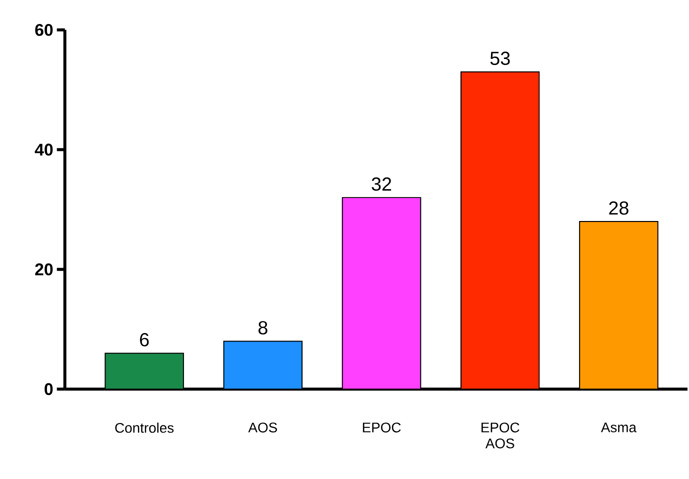 This screenshot has width=689, height=479. I want to click on x-tick-label: Controles, so click(144, 427).